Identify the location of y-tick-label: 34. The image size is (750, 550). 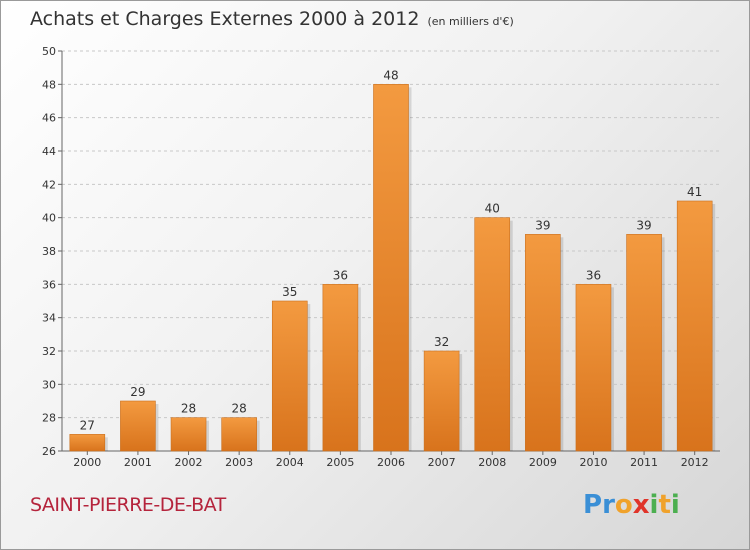
(49, 318).